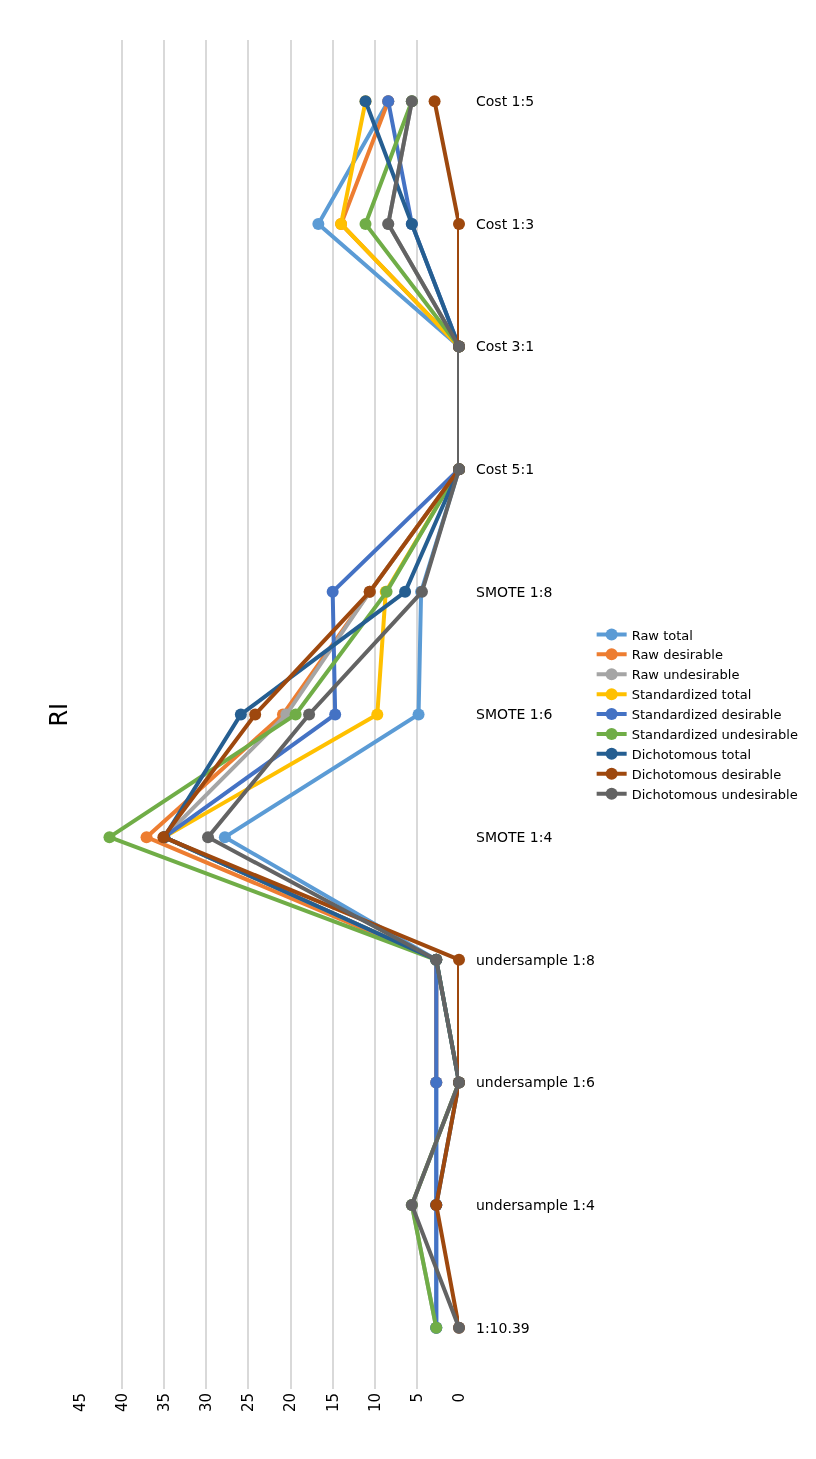 The height and width of the screenshot is (1459, 816). Describe the element at coordinates (535, 959) in the screenshot. I see `y-tick-label: undersample 1:8` at that location.